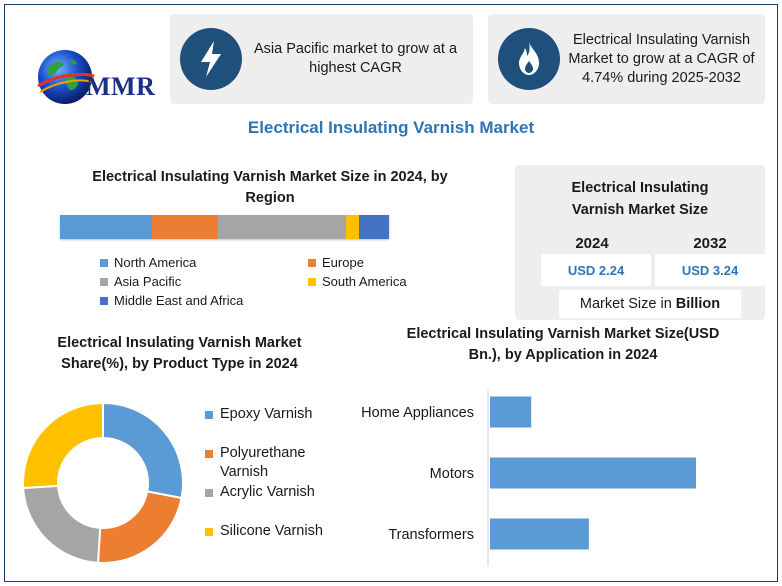  What do you see at coordinates (179, 300) in the screenshot?
I see `legend-label: Middle East and Africa` at bounding box center [179, 300].